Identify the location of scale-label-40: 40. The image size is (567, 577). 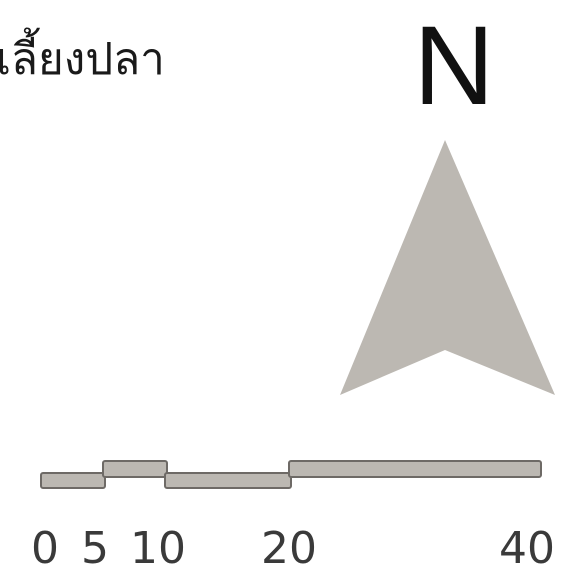
(527, 548).